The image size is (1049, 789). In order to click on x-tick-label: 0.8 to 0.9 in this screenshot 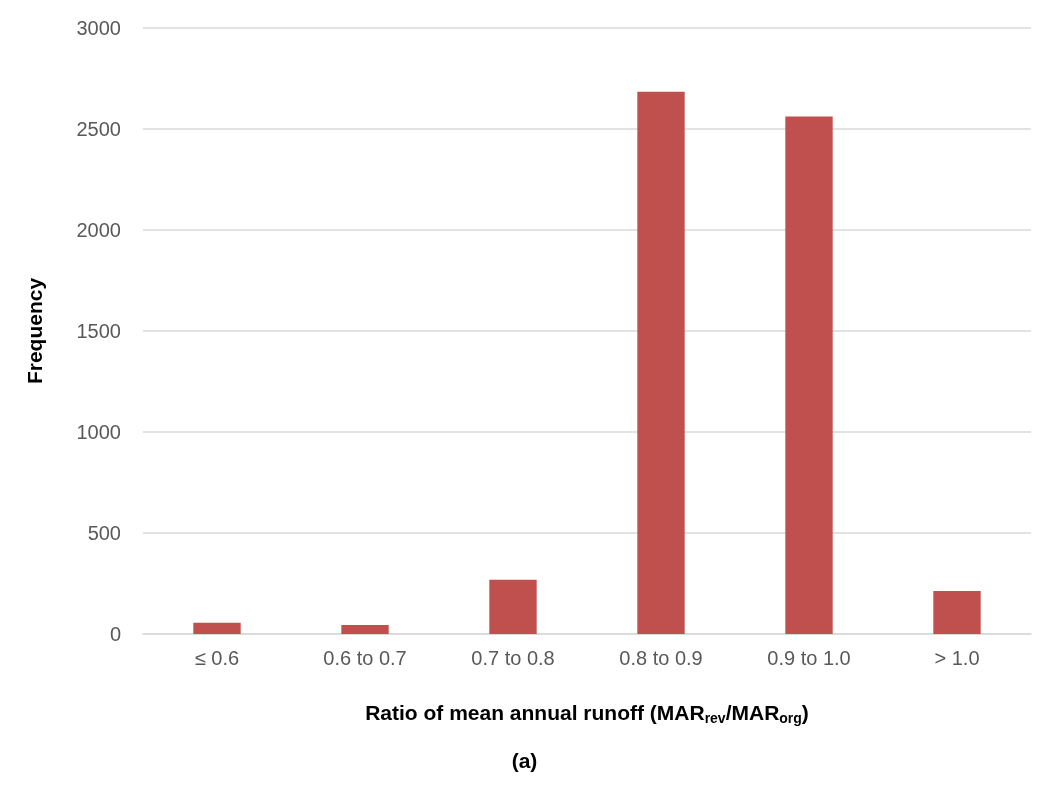, I will do `click(661, 658)`.